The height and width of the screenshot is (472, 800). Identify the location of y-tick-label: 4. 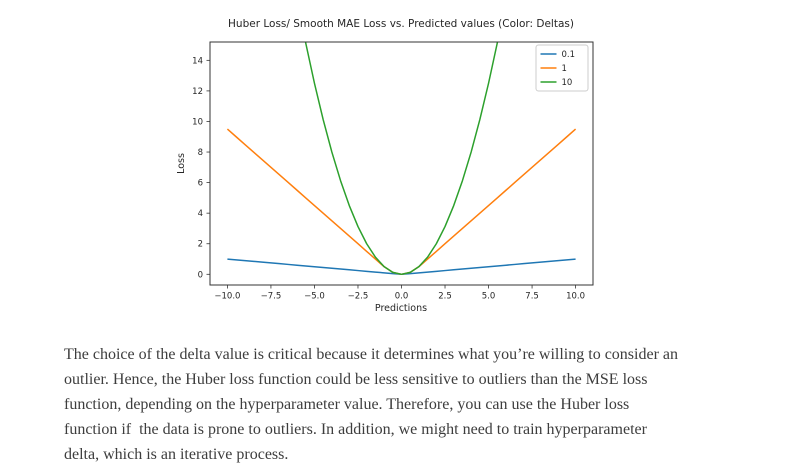
(200, 214).